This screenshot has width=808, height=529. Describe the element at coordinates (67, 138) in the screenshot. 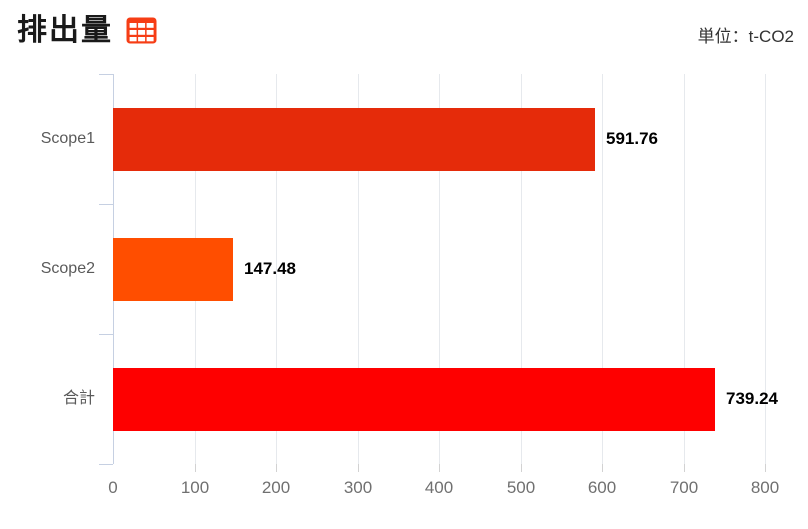

I see `category-label: Scope1` at that location.